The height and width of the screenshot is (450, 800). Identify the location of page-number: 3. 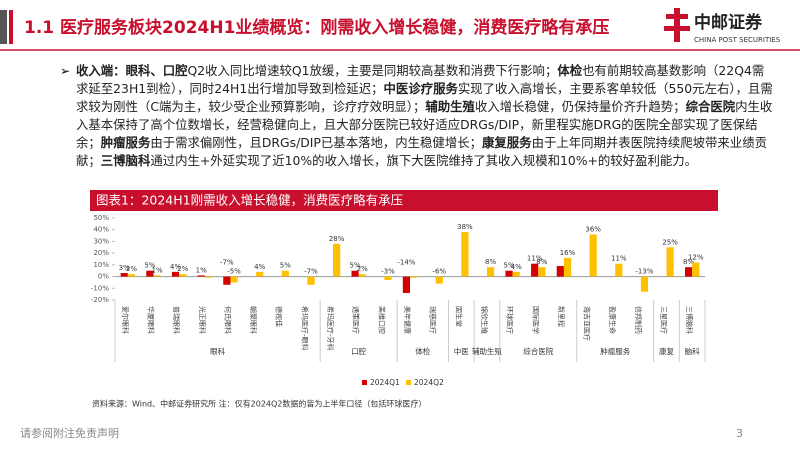
(739, 433).